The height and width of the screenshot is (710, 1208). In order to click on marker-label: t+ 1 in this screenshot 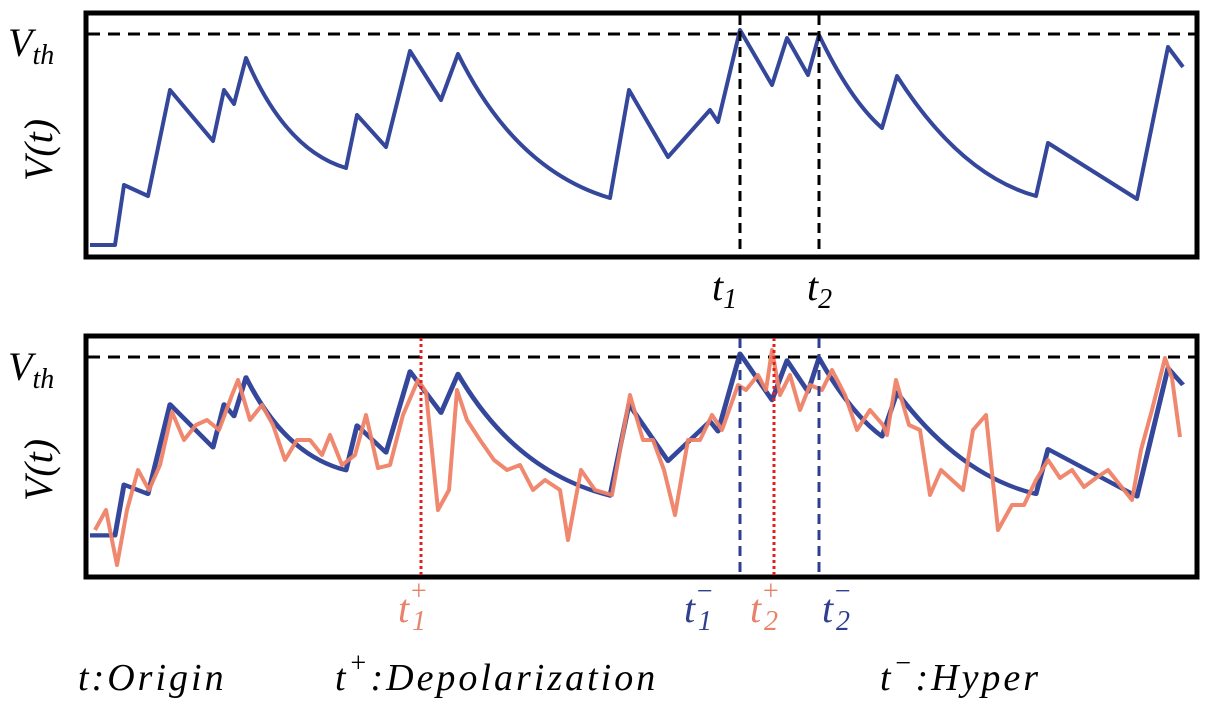, I will do `click(413, 606)`.